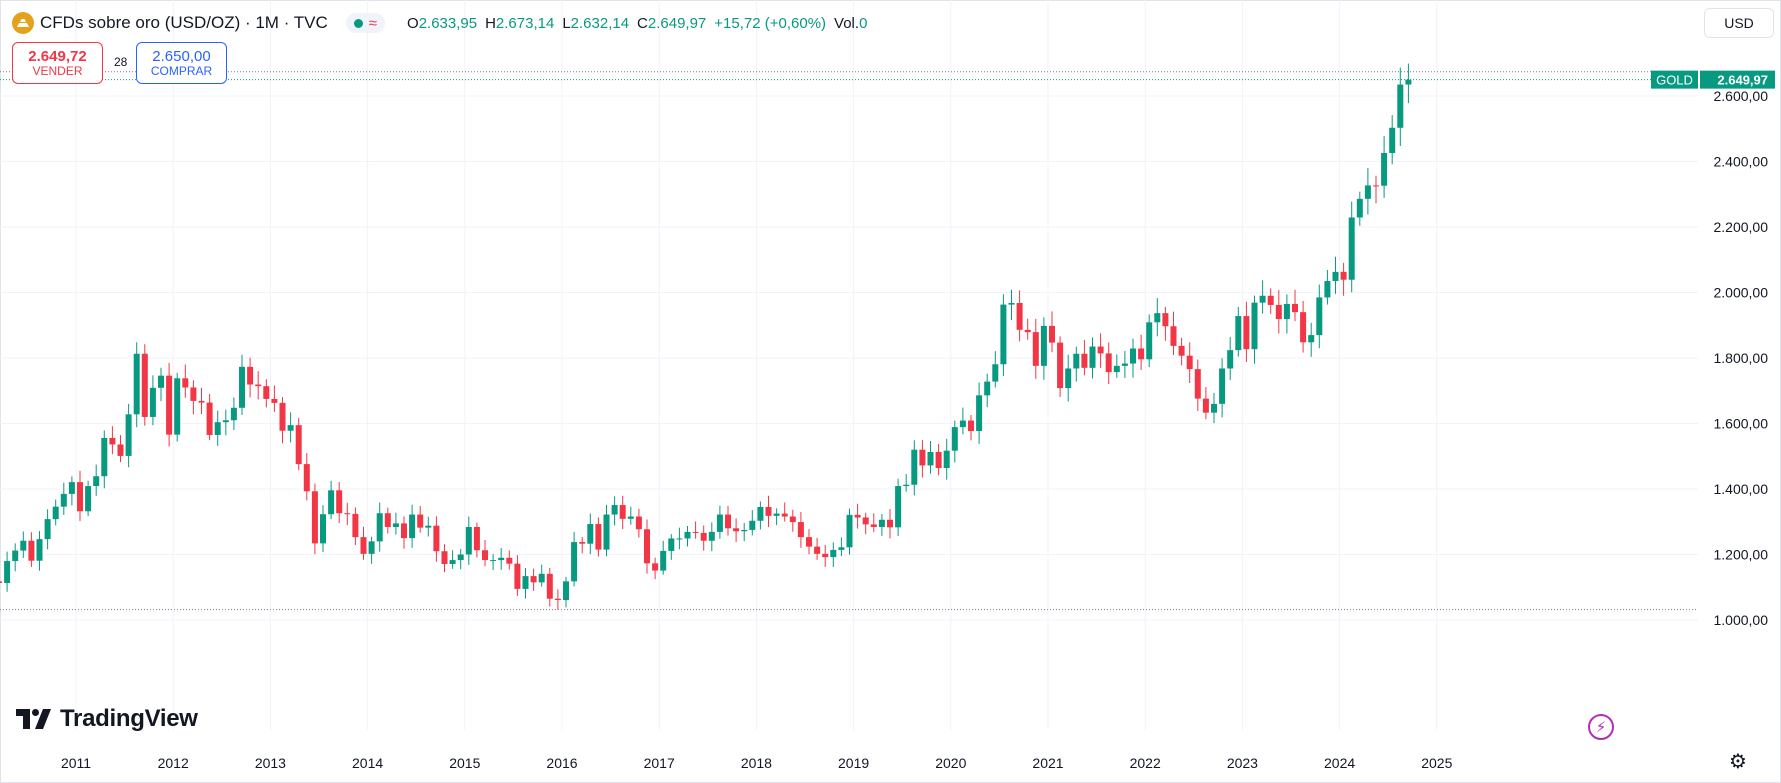 Image resolution: width=1781 pixels, height=783 pixels. What do you see at coordinates (1741, 489) in the screenshot?
I see `y-tick-label: 1.400,00` at bounding box center [1741, 489].